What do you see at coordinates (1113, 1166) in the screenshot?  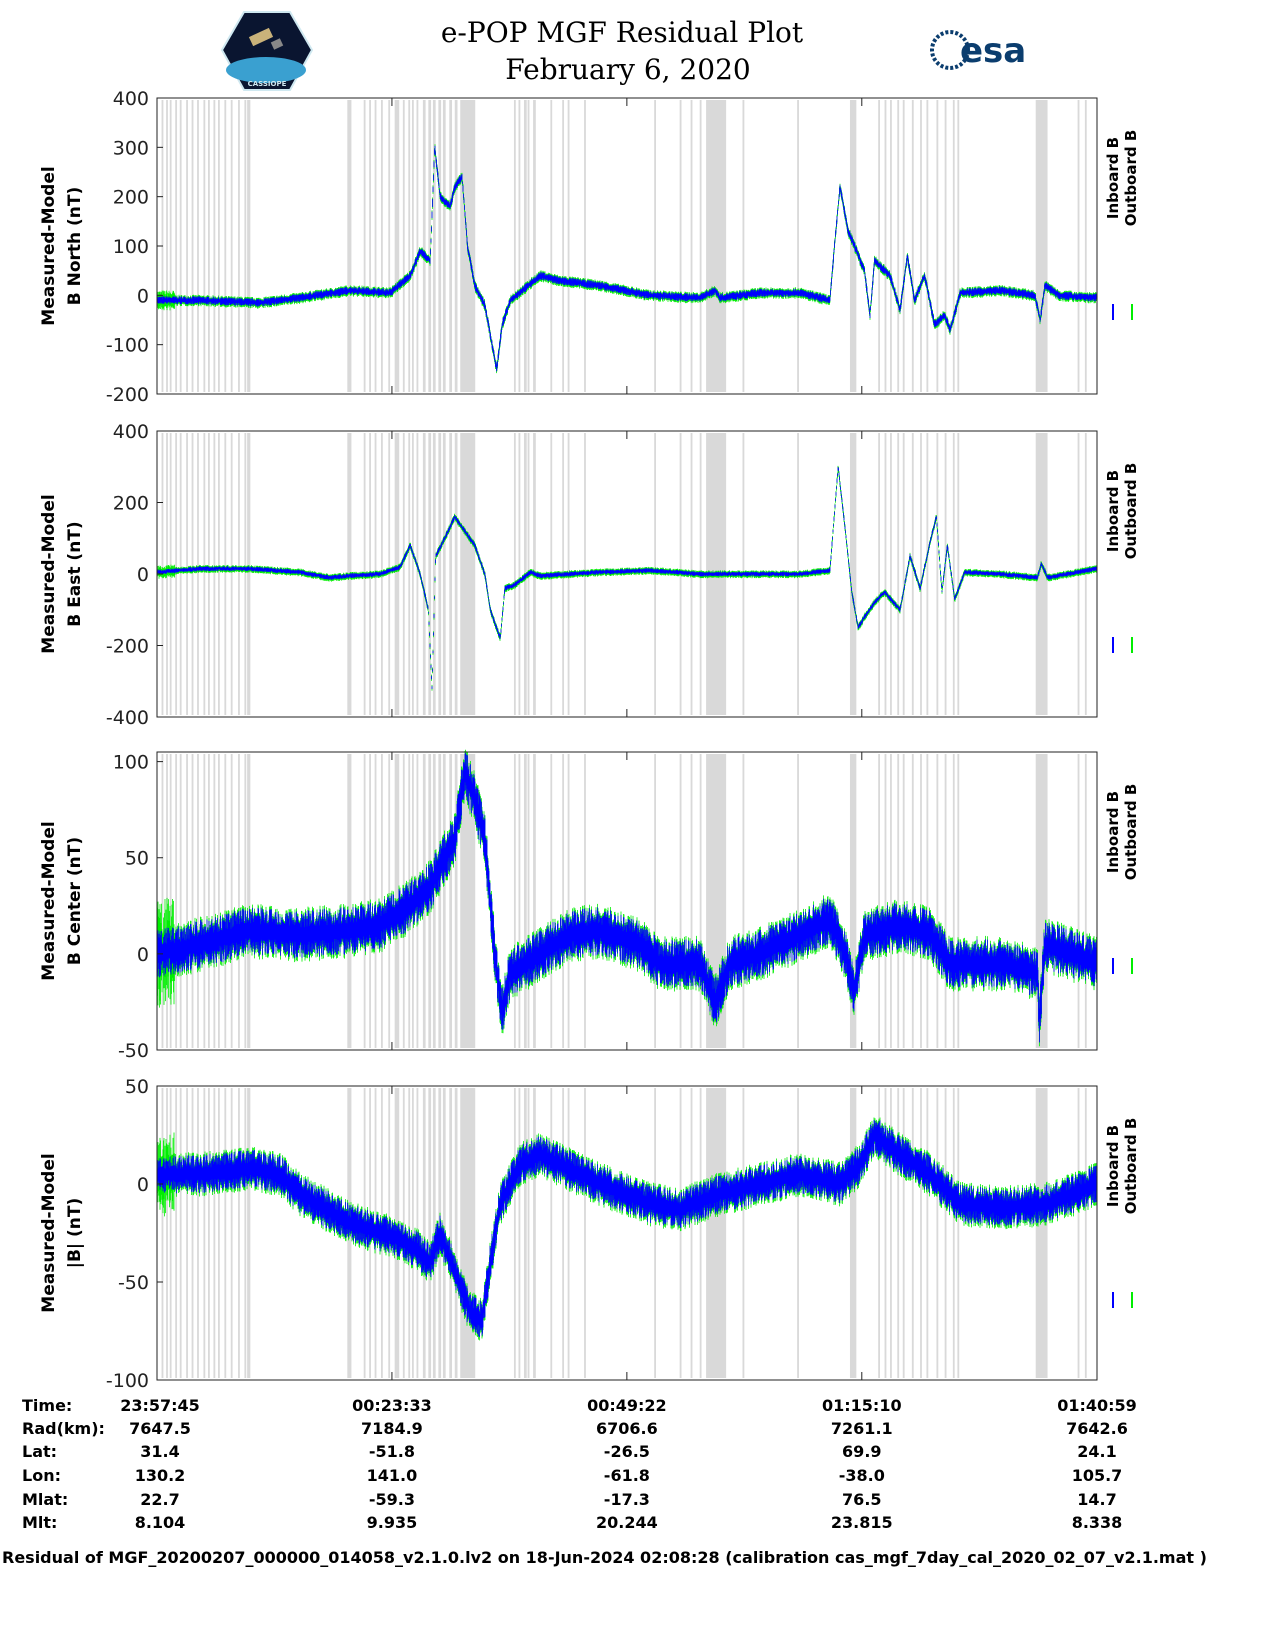 I see `legend-inboard-label: Inboard B` at bounding box center [1113, 1166].